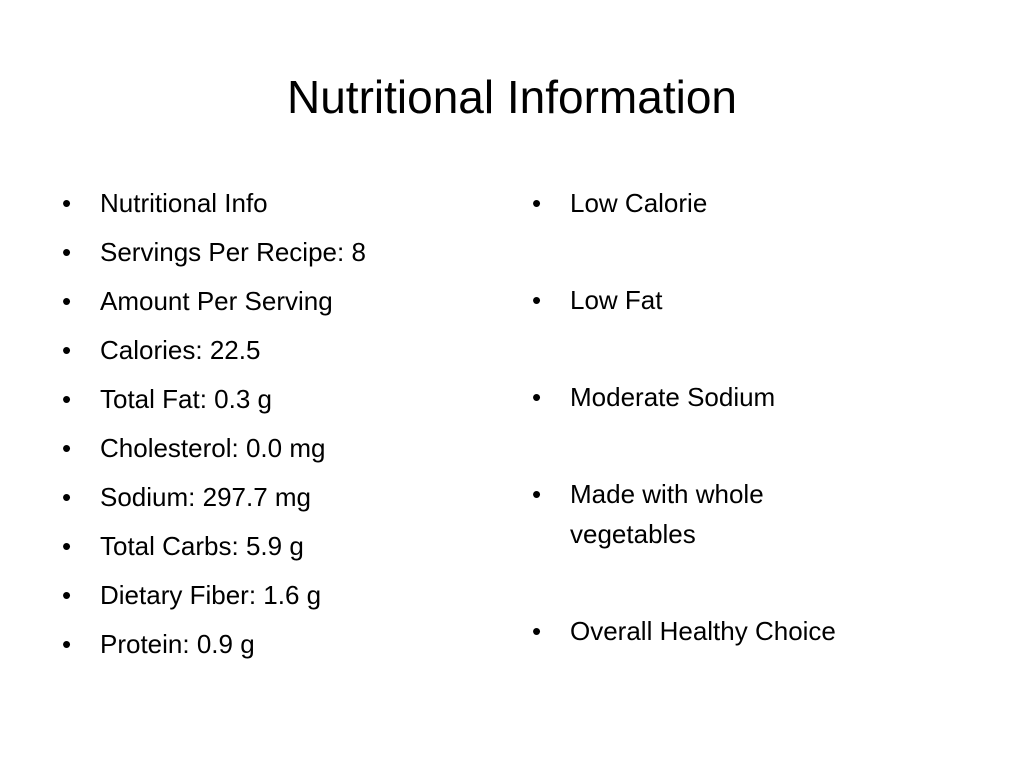 This screenshot has width=1024, height=768. Describe the element at coordinates (711, 203) in the screenshot. I see `bullet-item: Low Calorie` at that location.